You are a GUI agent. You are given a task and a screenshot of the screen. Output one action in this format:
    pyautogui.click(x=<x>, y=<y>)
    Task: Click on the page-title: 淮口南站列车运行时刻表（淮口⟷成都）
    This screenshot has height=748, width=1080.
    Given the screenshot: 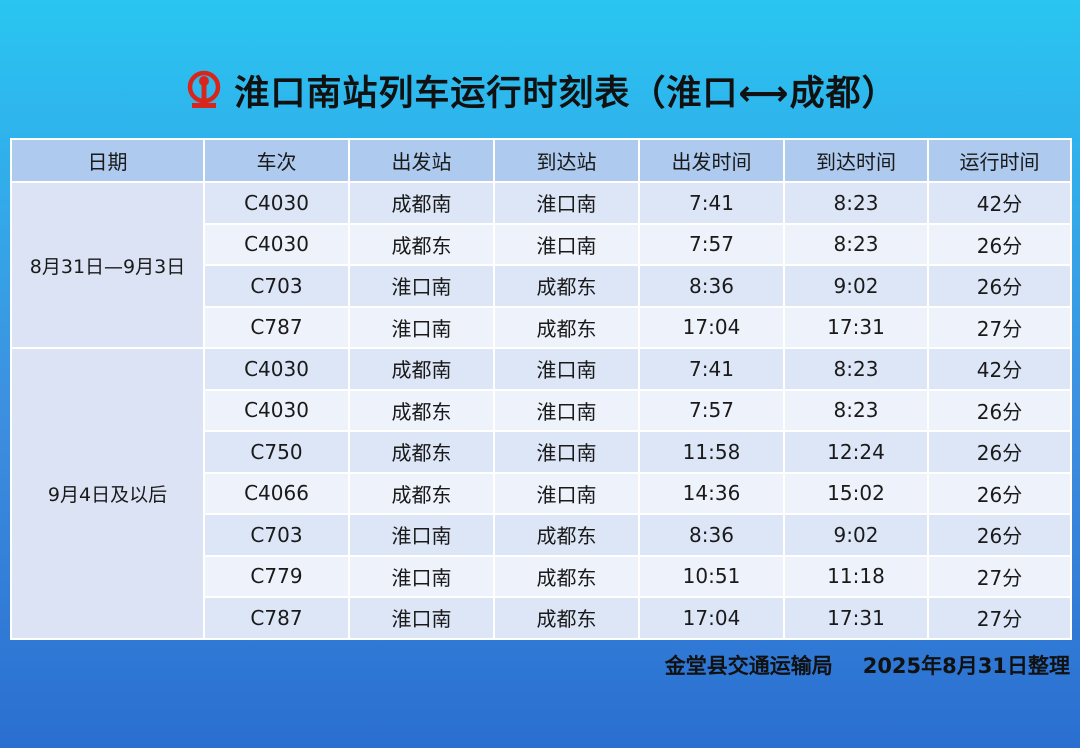 What is the action you would take?
    pyautogui.click(x=566, y=93)
    